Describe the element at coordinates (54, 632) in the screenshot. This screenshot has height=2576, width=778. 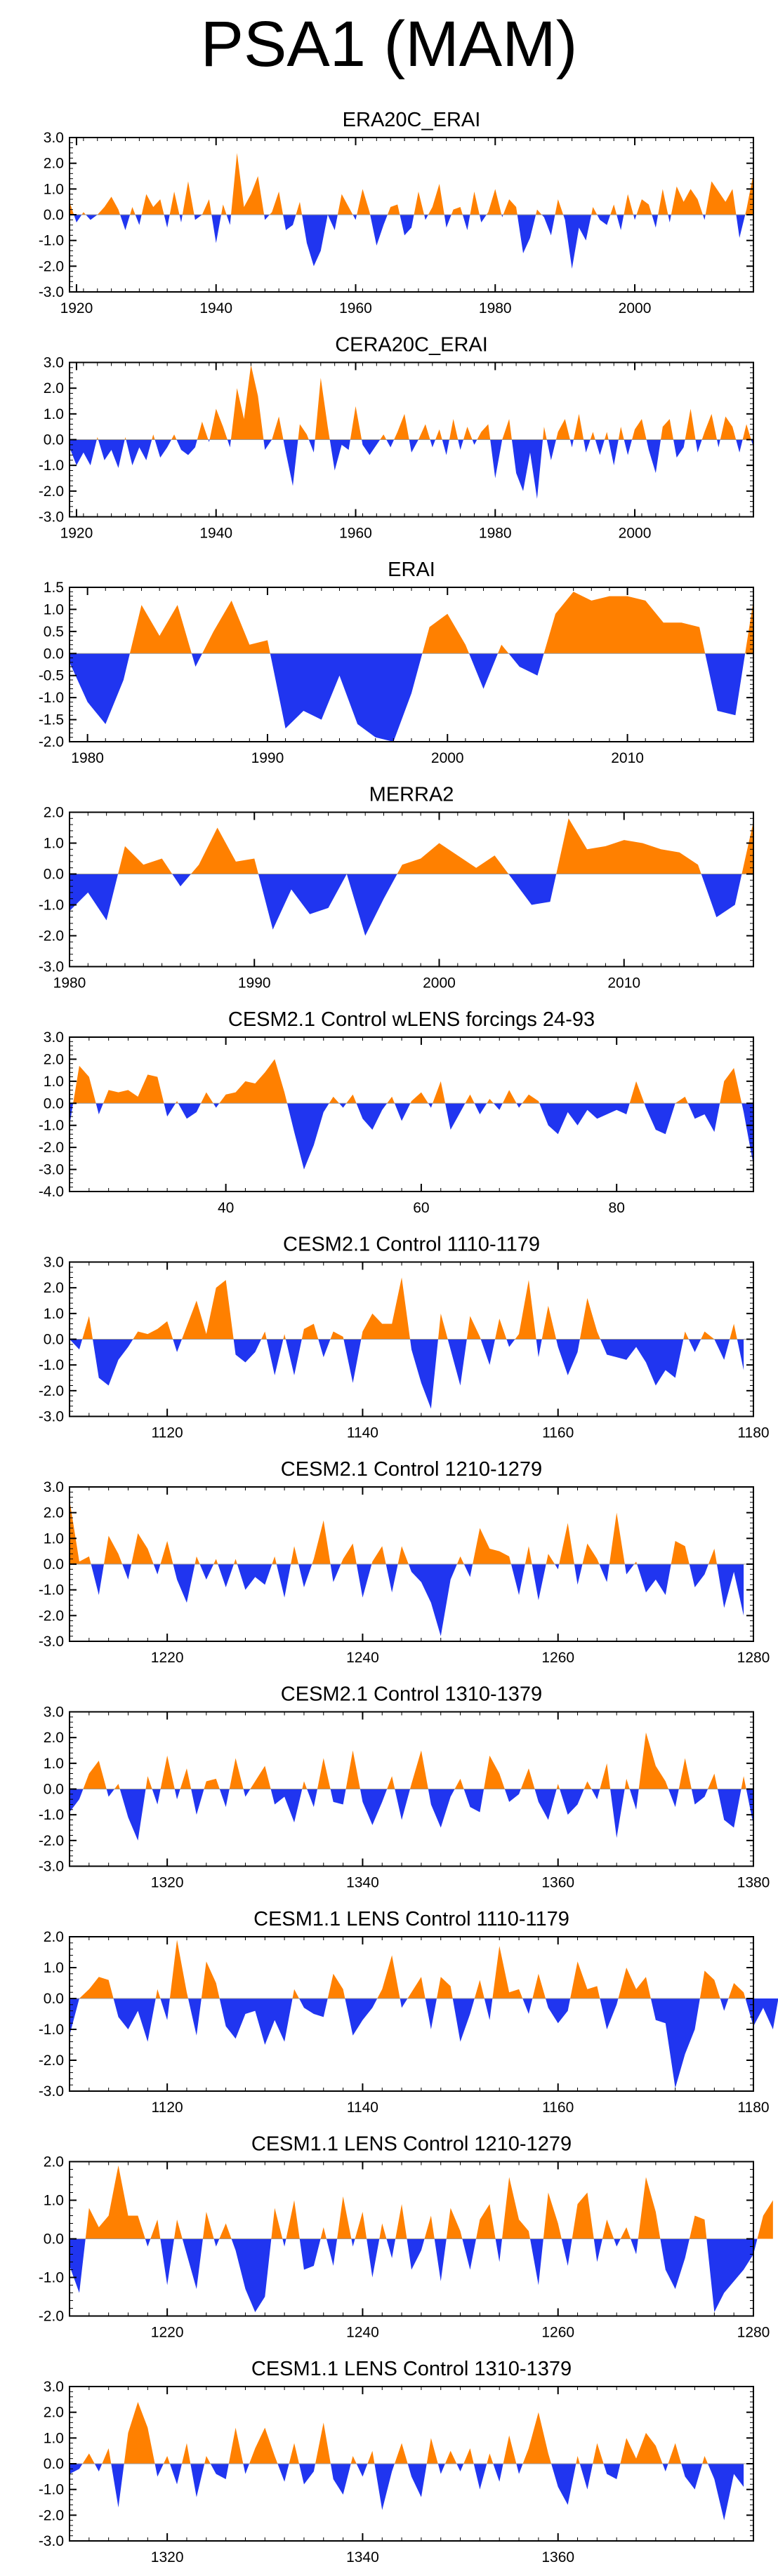
I see `y-tick-label: 0.5` at that location.